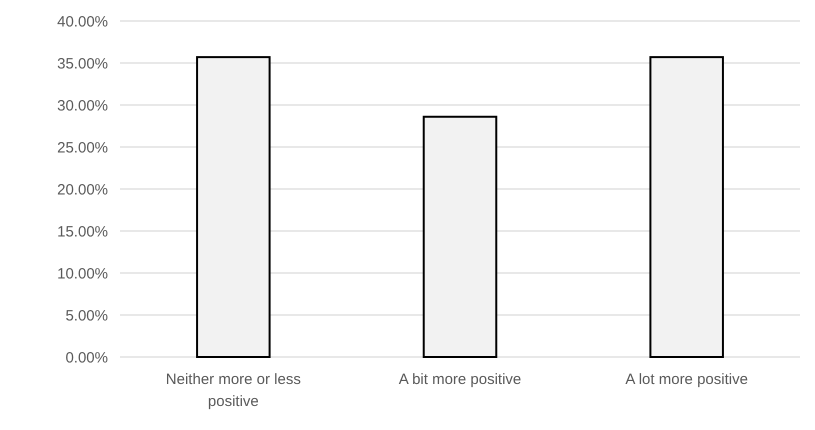  I want to click on y-tick-label: 20.00%, so click(82, 189).